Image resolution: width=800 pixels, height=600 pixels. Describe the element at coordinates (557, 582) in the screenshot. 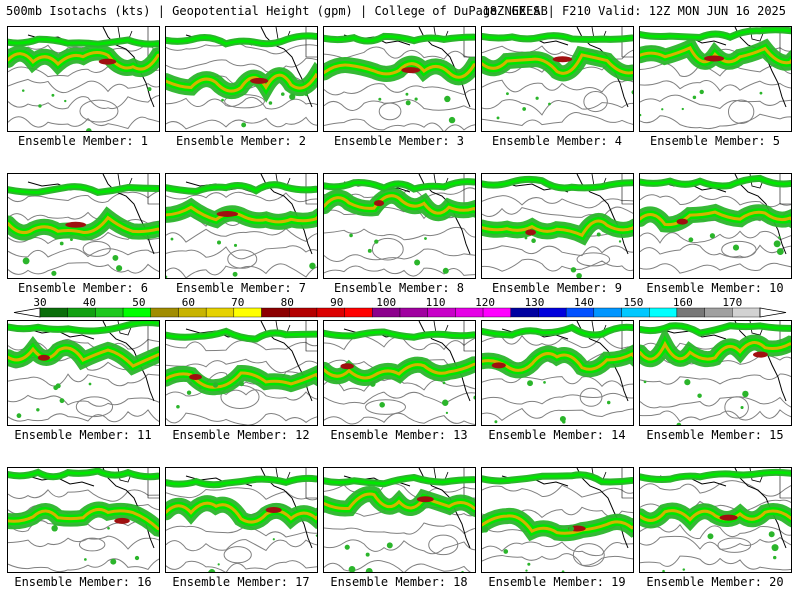

I see `ensemble-member-label: Ensemble Member: 19` at that location.